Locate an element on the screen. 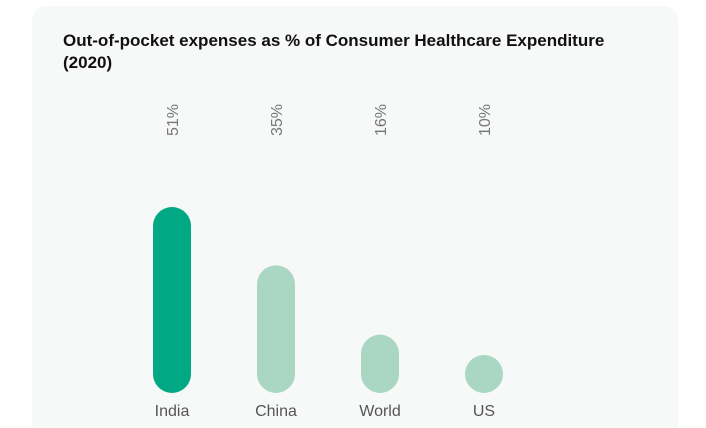  category-label-world: World is located at coordinates (380, 411).